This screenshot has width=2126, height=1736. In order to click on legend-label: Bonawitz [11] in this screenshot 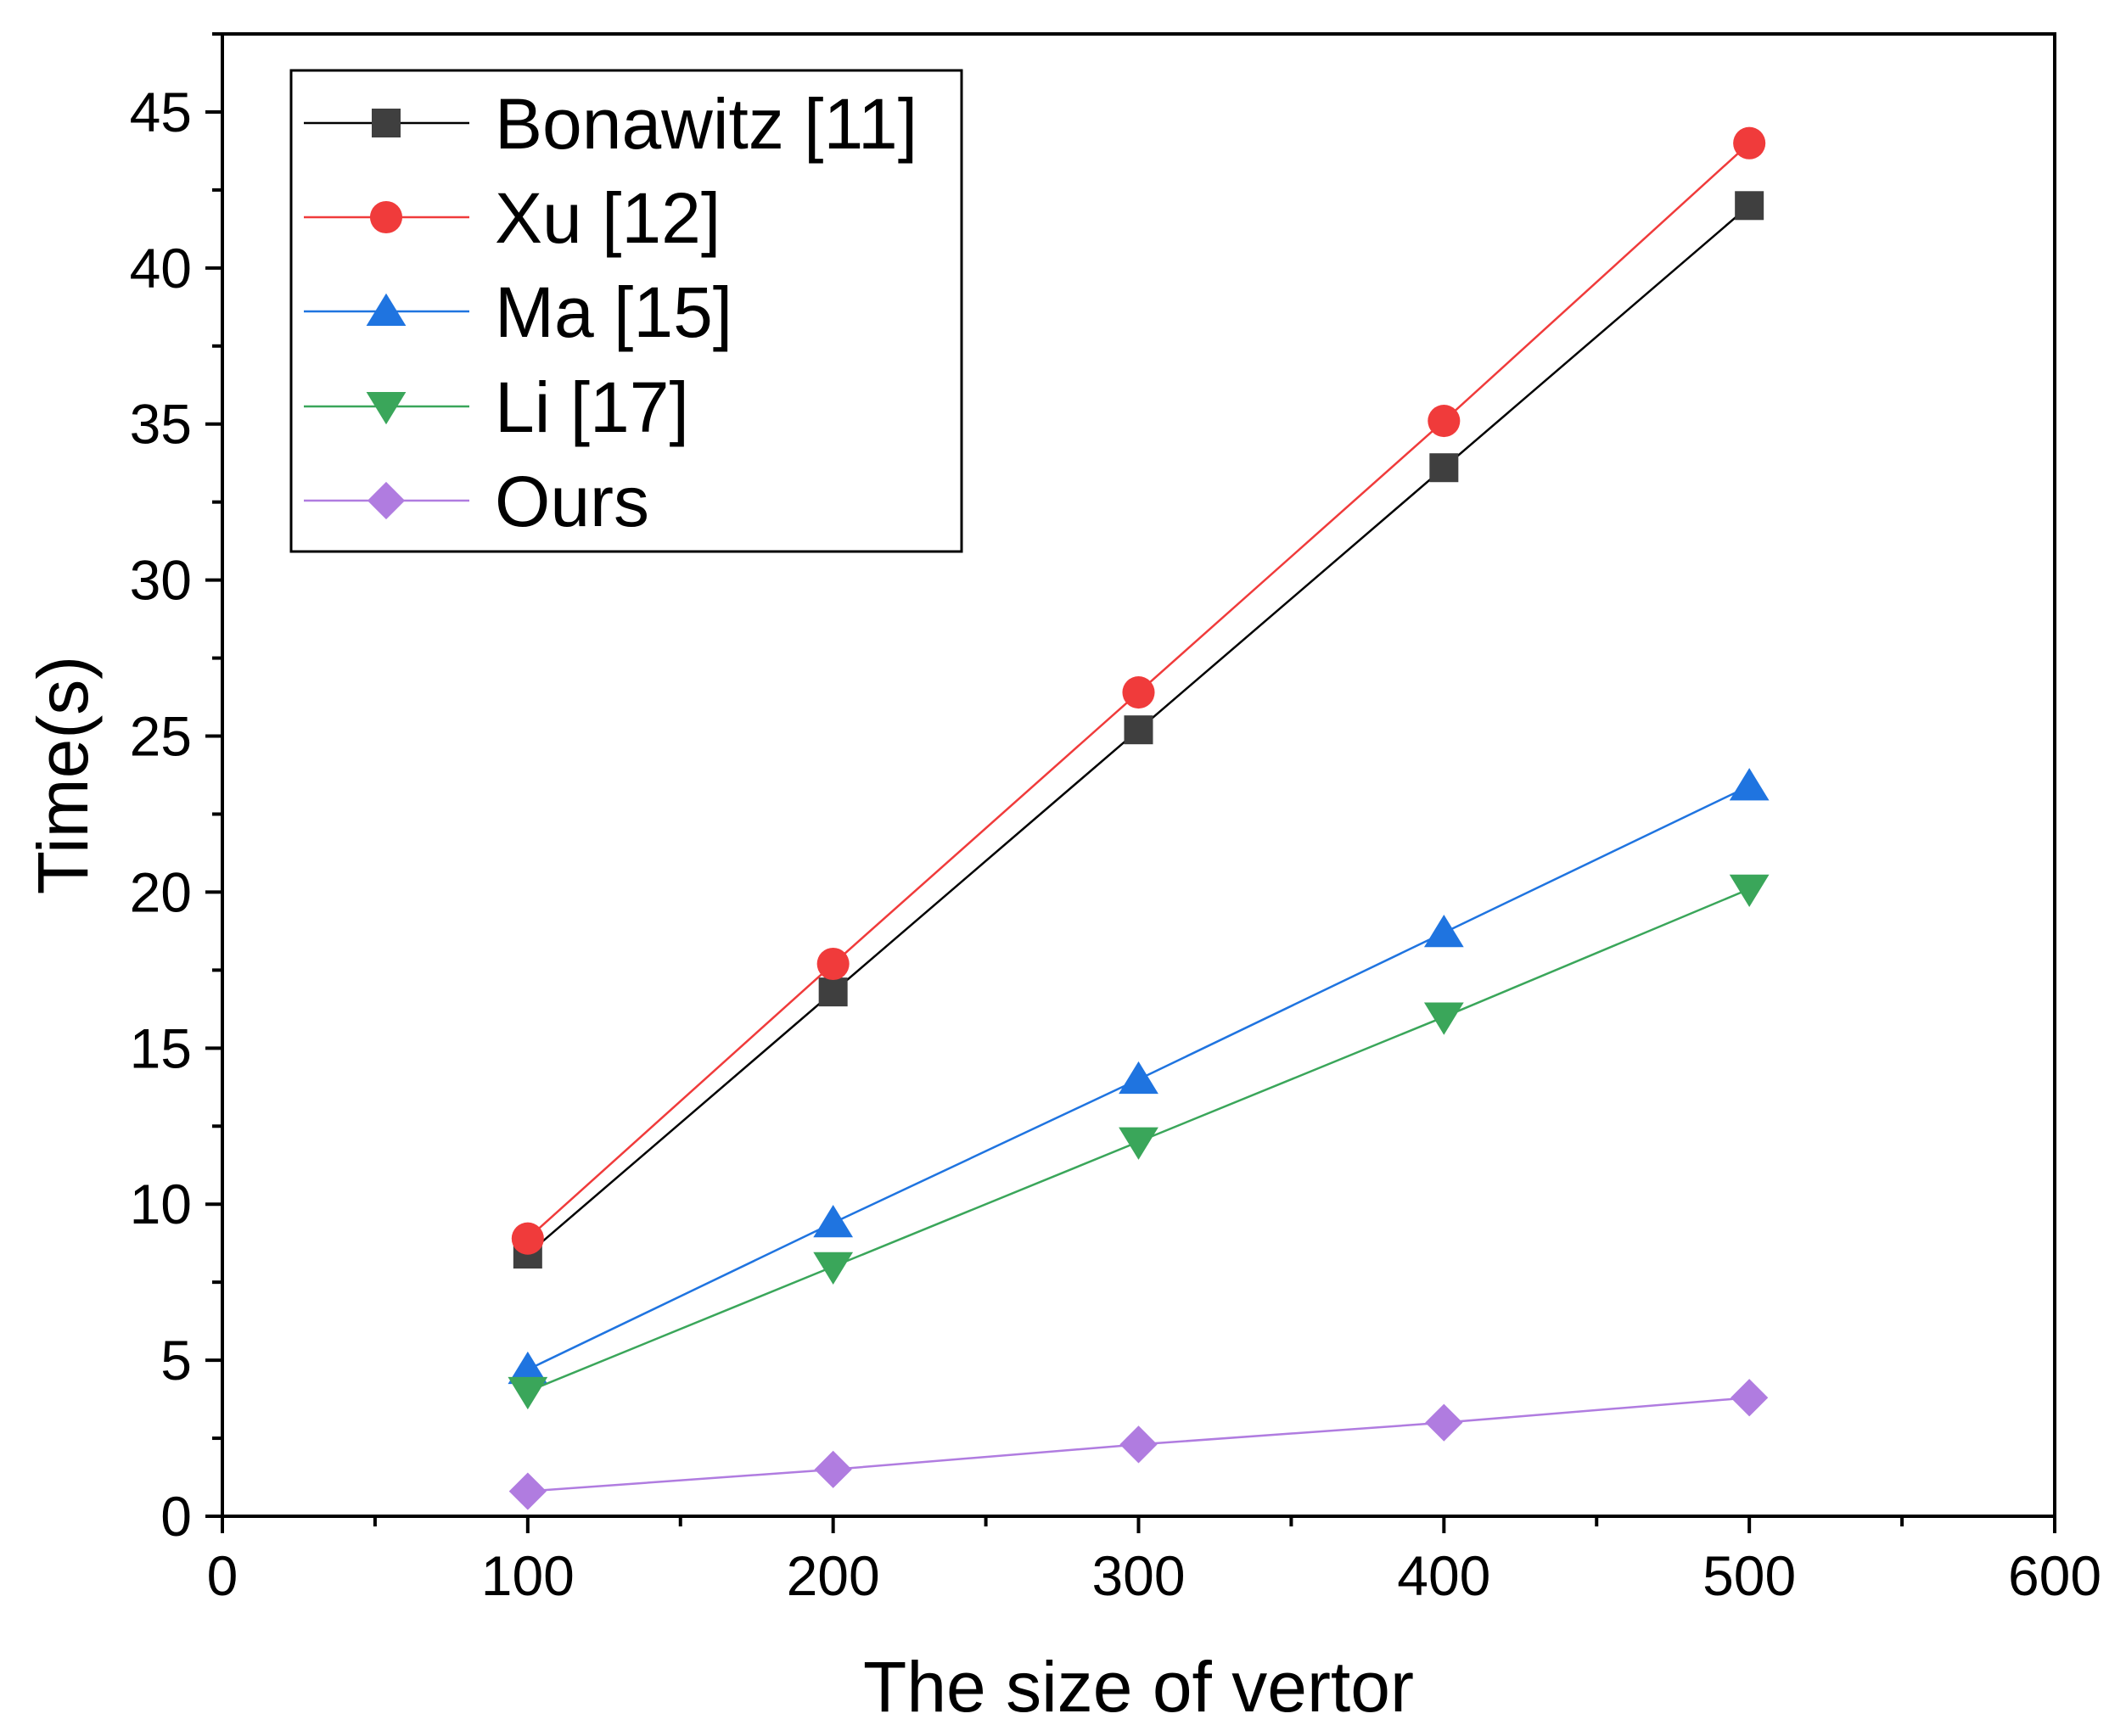, I will do `click(706, 124)`.